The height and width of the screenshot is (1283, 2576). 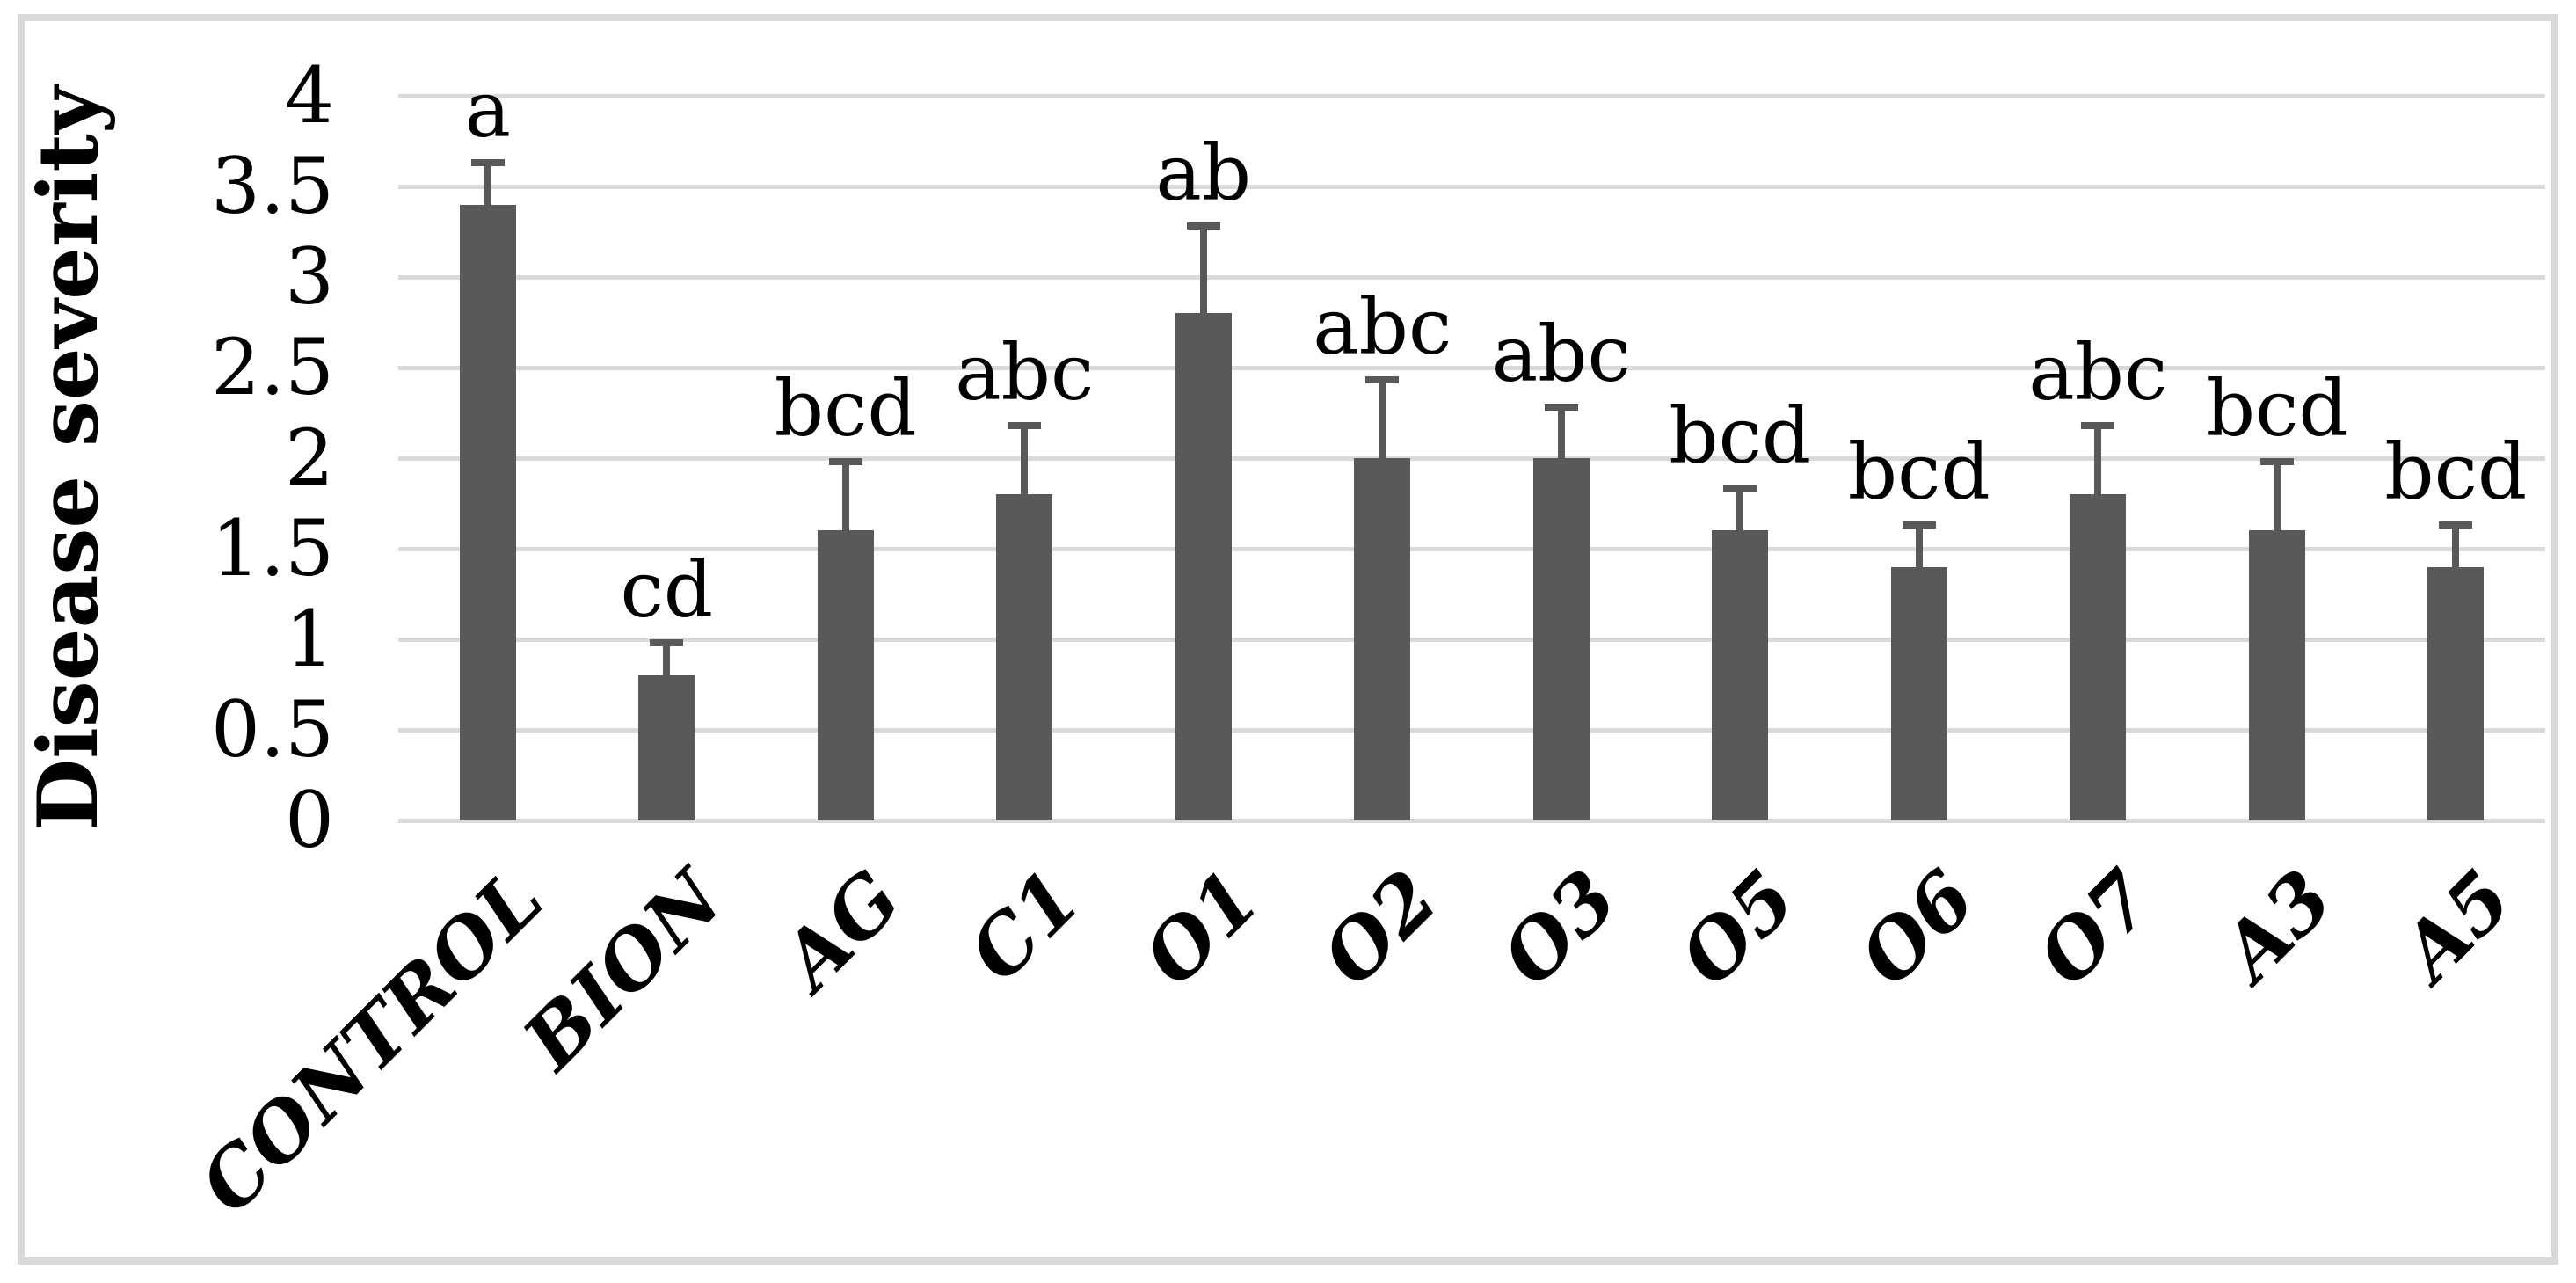 What do you see at coordinates (1918, 472) in the screenshot?
I see `significance-letter-O6: bcd` at bounding box center [1918, 472].